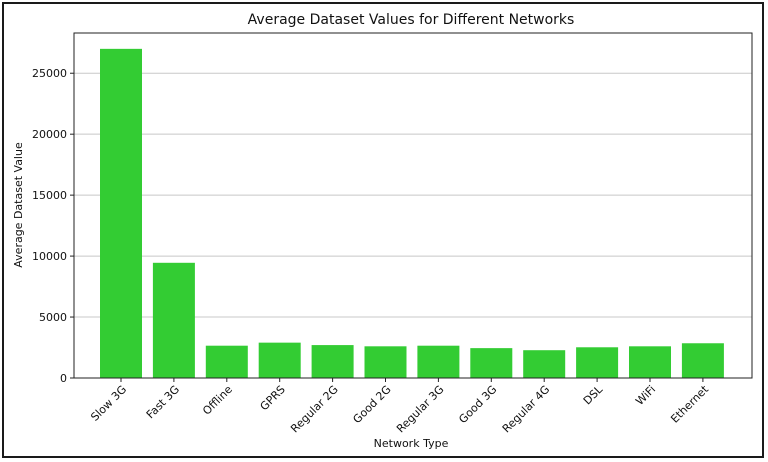 The height and width of the screenshot is (462, 768). What do you see at coordinates (217, 400) in the screenshot?
I see `x-tick-label: Offline` at bounding box center [217, 400].